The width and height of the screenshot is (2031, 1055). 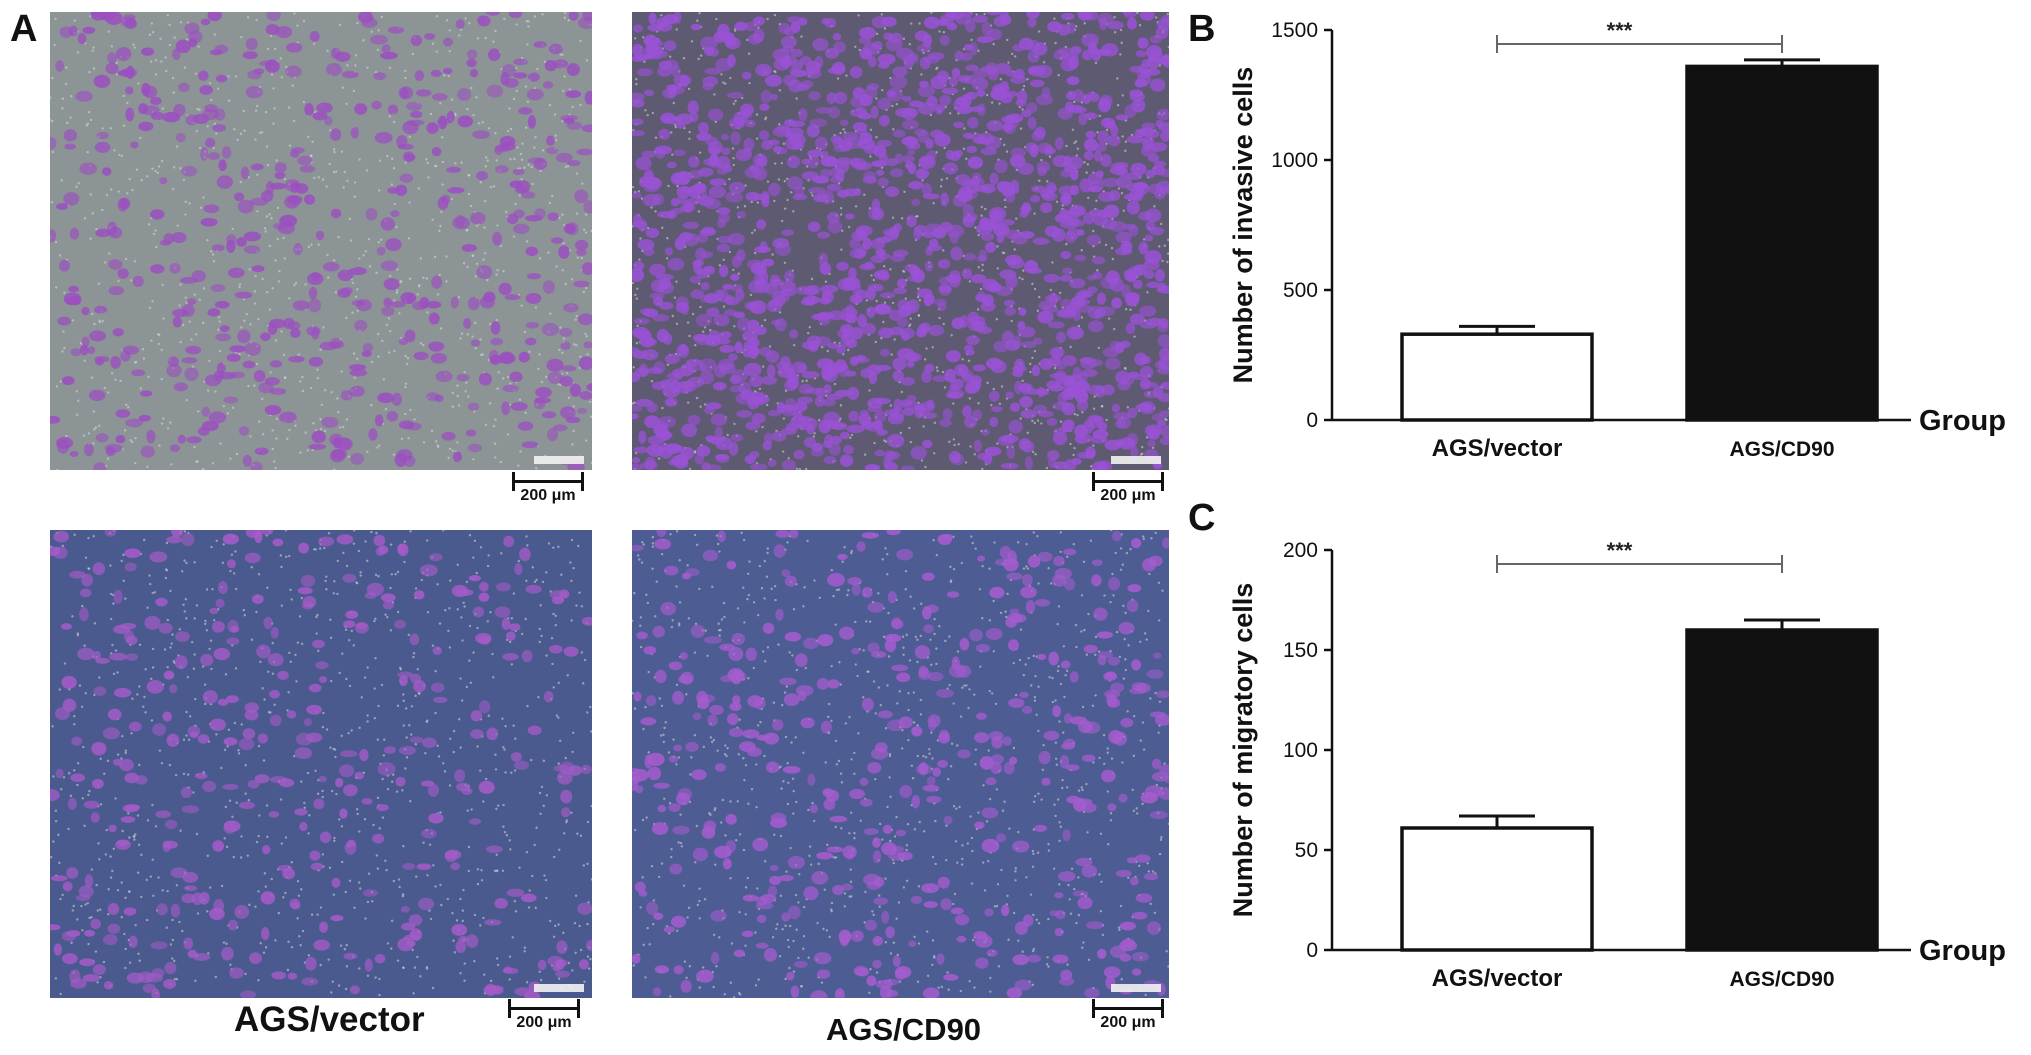 What do you see at coordinates (1306, 850) in the screenshot?
I see `y-tick-label: 50` at bounding box center [1306, 850].